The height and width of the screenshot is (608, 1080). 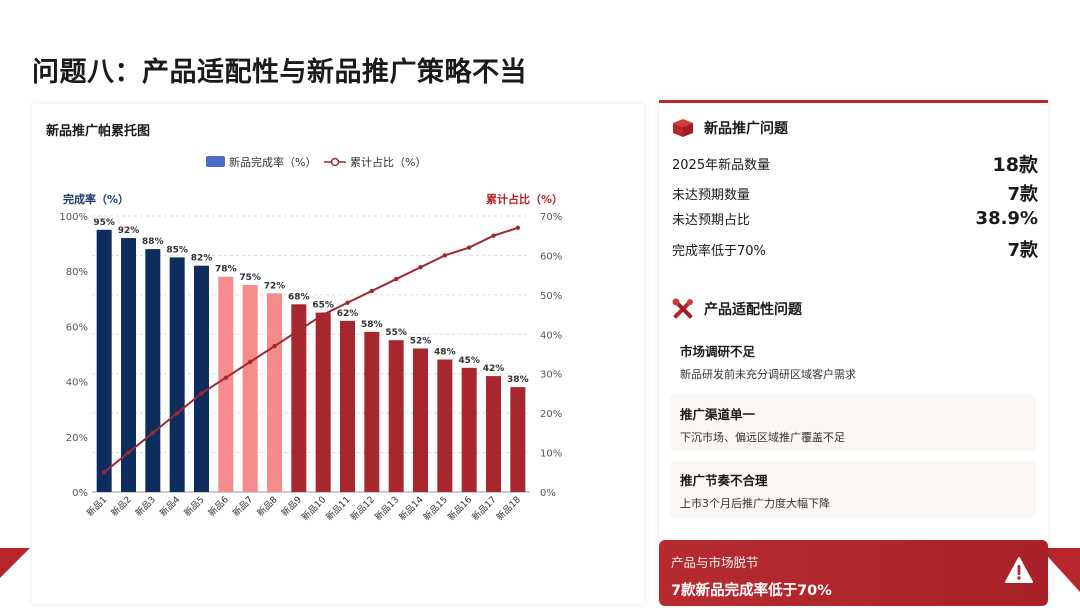 What do you see at coordinates (104, 223) in the screenshot?
I see `data-label: 95%` at bounding box center [104, 223].